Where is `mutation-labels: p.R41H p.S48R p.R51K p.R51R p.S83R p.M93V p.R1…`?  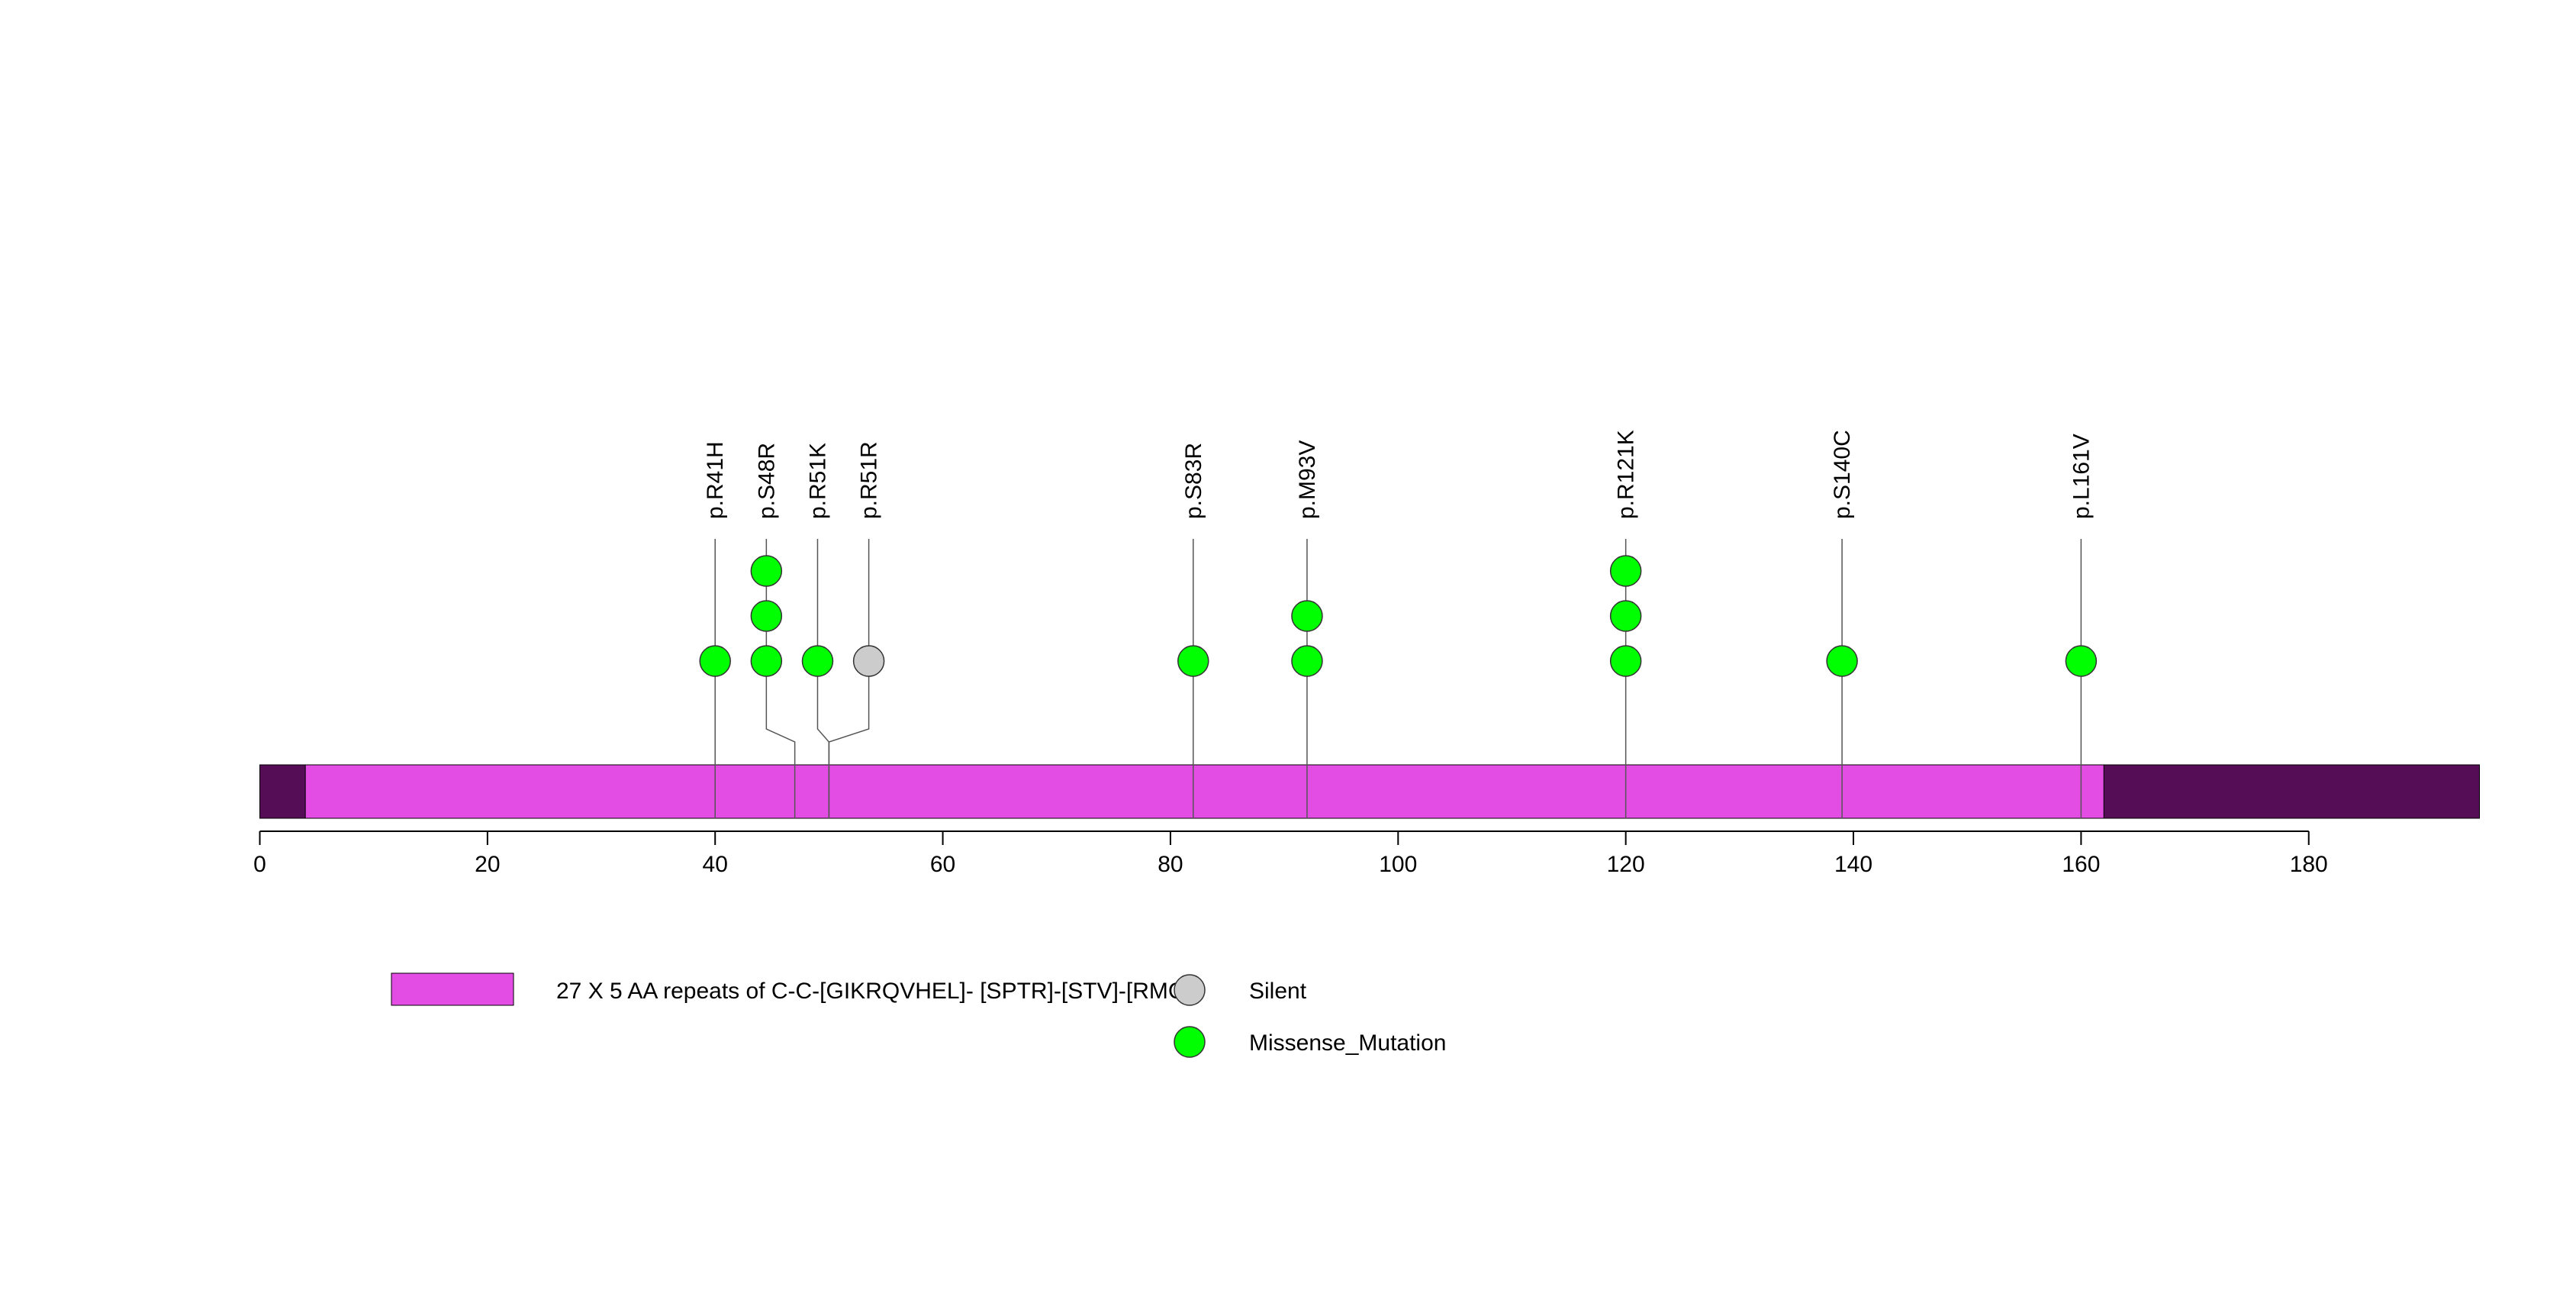
mutation-labels: p.R41H p.S48R p.R51K p.R51R p.S83R p.M93V p.R1… is located at coordinates (1398, 475).